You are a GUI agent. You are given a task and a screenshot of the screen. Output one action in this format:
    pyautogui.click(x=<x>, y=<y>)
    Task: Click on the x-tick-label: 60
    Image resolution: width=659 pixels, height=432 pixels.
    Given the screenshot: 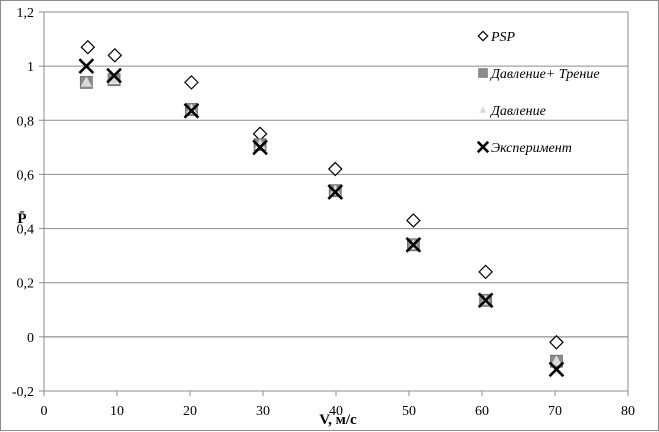 What is the action you would take?
    pyautogui.click(x=482, y=411)
    